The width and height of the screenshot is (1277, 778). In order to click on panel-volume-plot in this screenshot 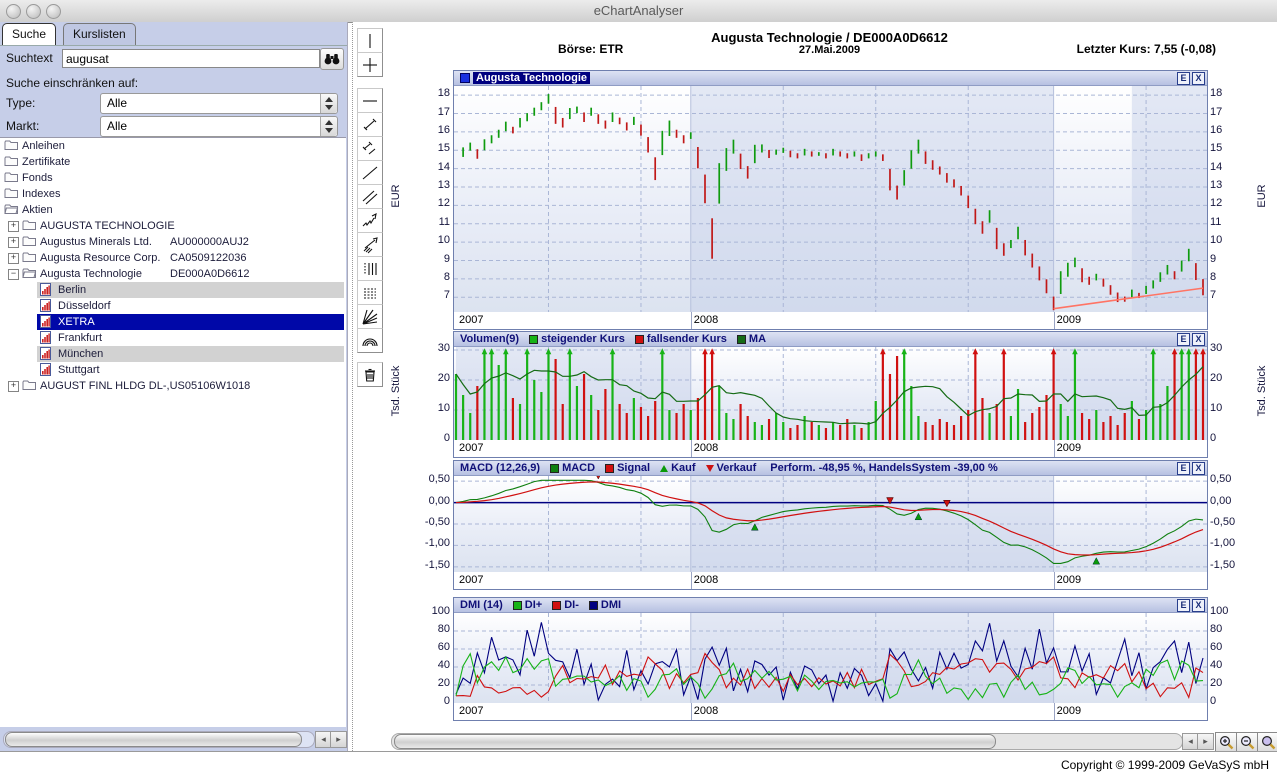, I will do `click(830, 393)`.